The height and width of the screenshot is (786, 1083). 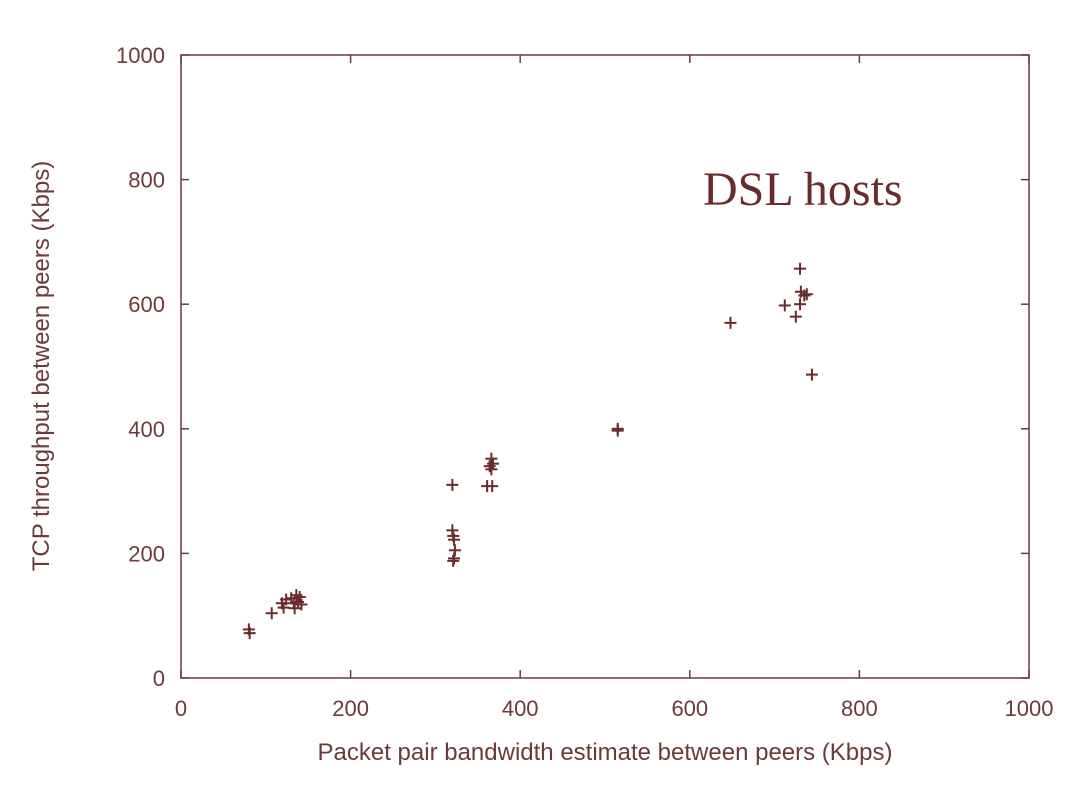 I want to click on chart-annotation: DSL hosts, so click(x=803, y=189).